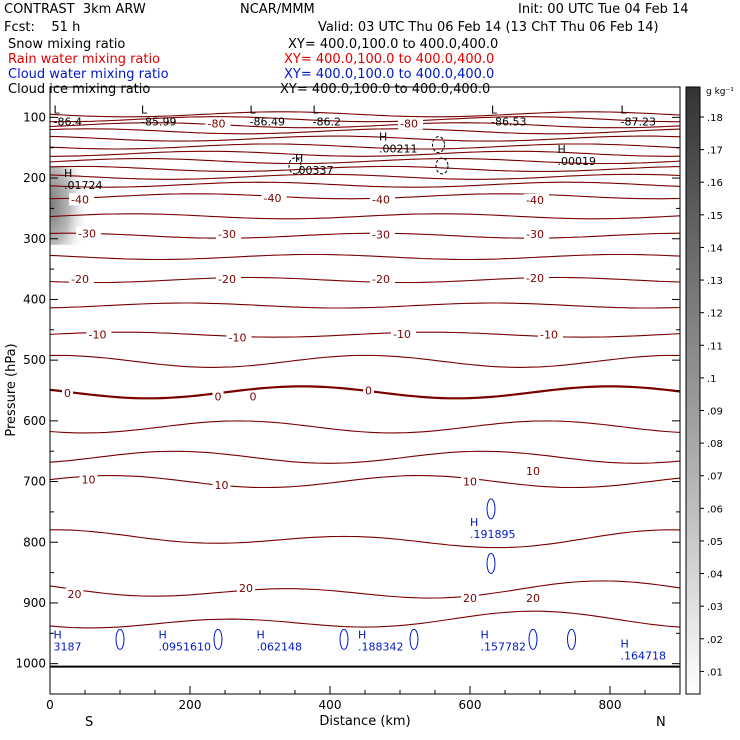  I want to click on x-axis-label: Distance (km), so click(364, 721).